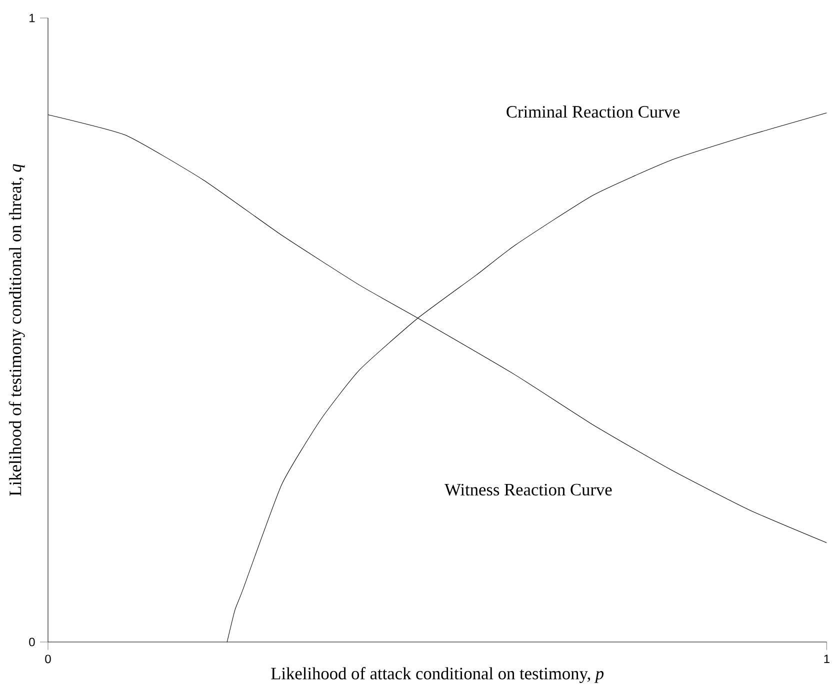 Image resolution: width=838 pixels, height=686 pixels. I want to click on text: Criminal Reaction Curve, so click(593, 111).